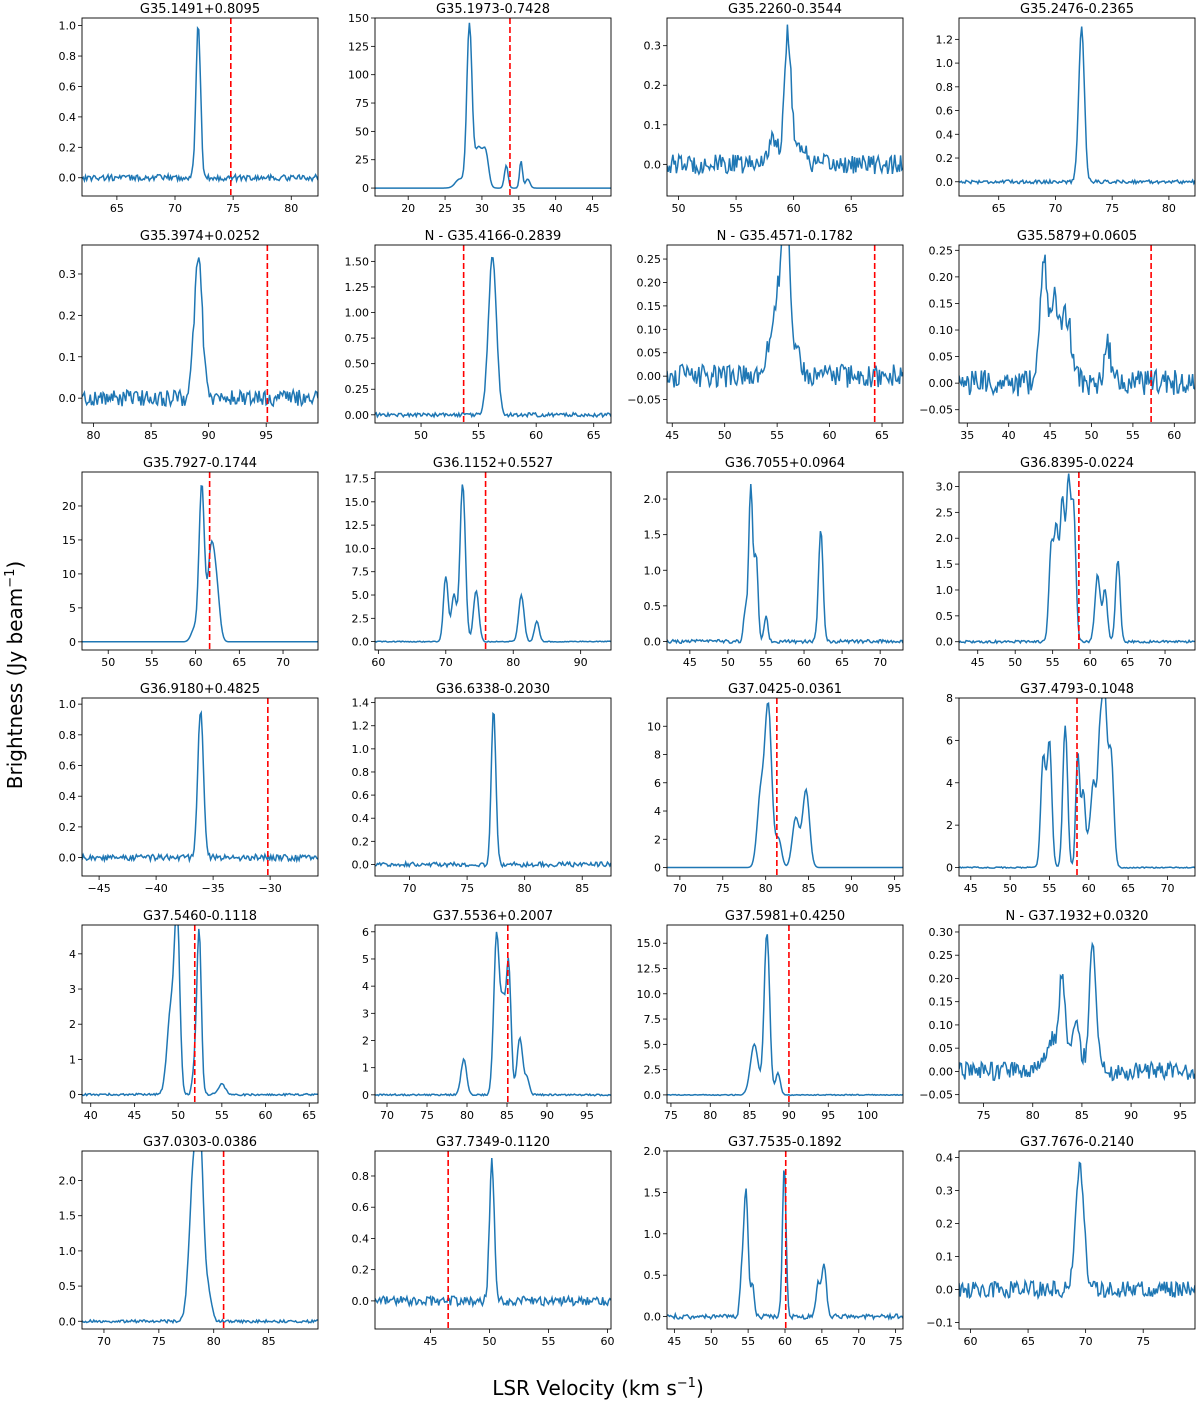 This screenshot has height=1402, width=1200. Describe the element at coordinates (358, 18) in the screenshot. I see `y-tick-label: 150` at that location.